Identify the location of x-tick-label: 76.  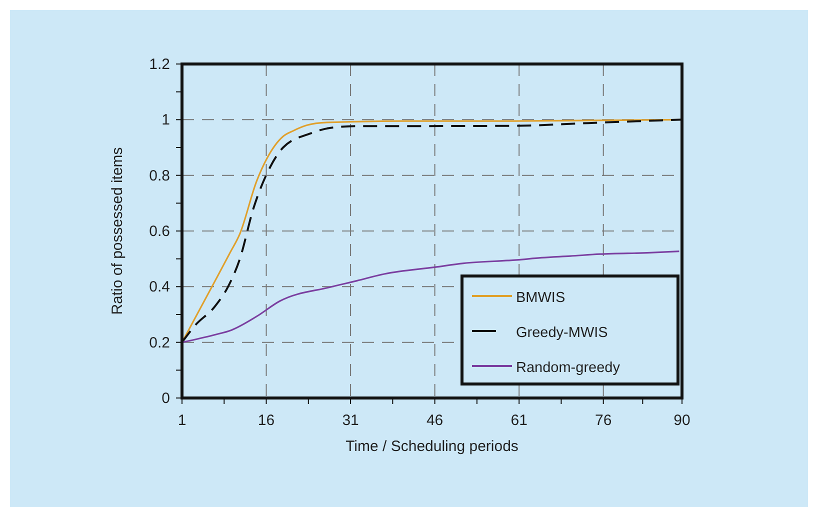
(603, 420).